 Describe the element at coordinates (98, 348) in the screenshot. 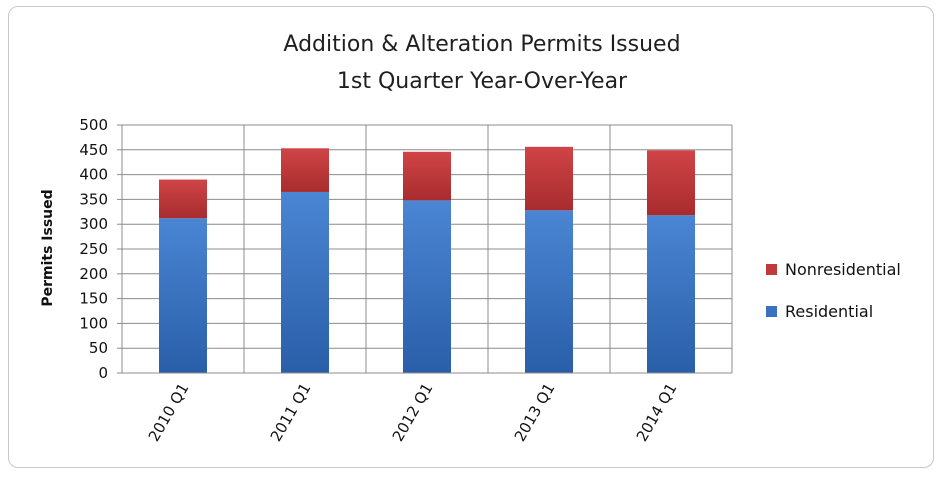

I see `y-tick-label: 50` at that location.